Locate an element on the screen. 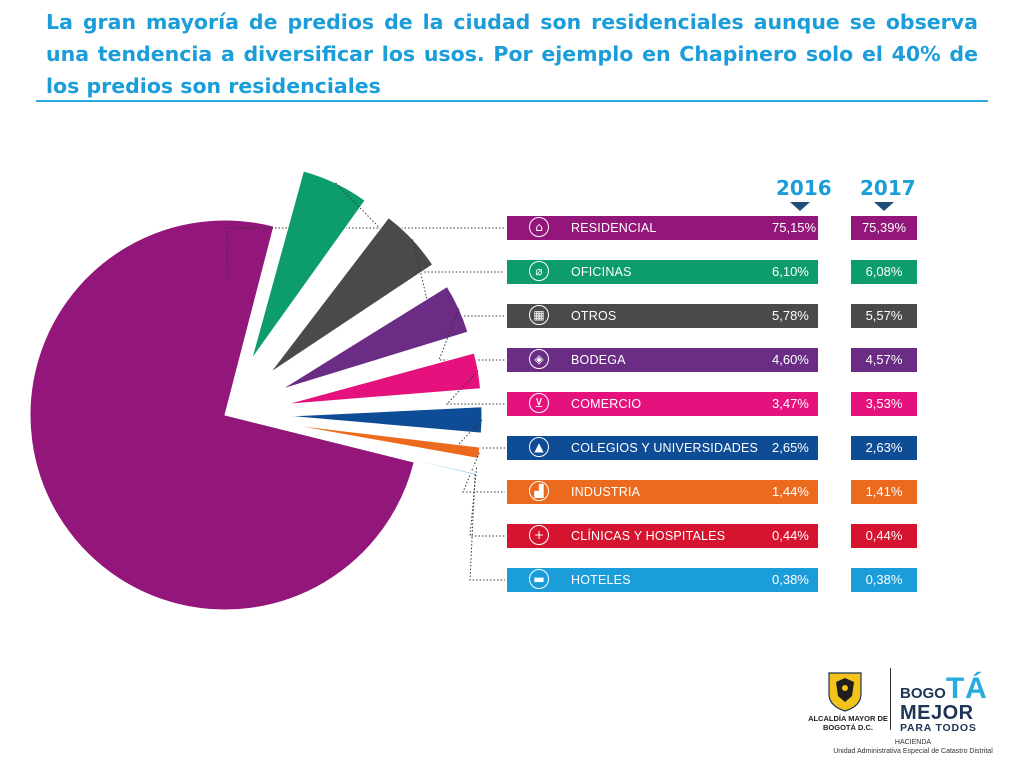 Image resolution: width=1024 pixels, height=768 pixels. category-label: INDUSTRIA is located at coordinates (606, 492).